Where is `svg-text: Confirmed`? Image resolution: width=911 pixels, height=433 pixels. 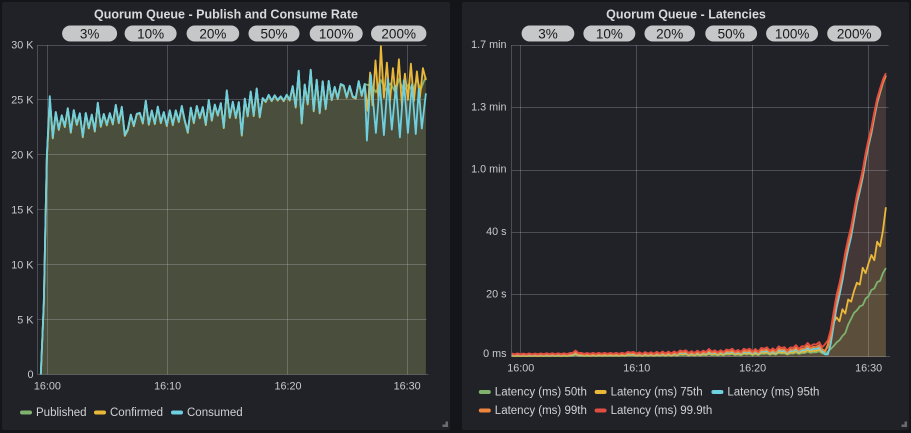 svg-text: Confirmed is located at coordinates (136, 413).